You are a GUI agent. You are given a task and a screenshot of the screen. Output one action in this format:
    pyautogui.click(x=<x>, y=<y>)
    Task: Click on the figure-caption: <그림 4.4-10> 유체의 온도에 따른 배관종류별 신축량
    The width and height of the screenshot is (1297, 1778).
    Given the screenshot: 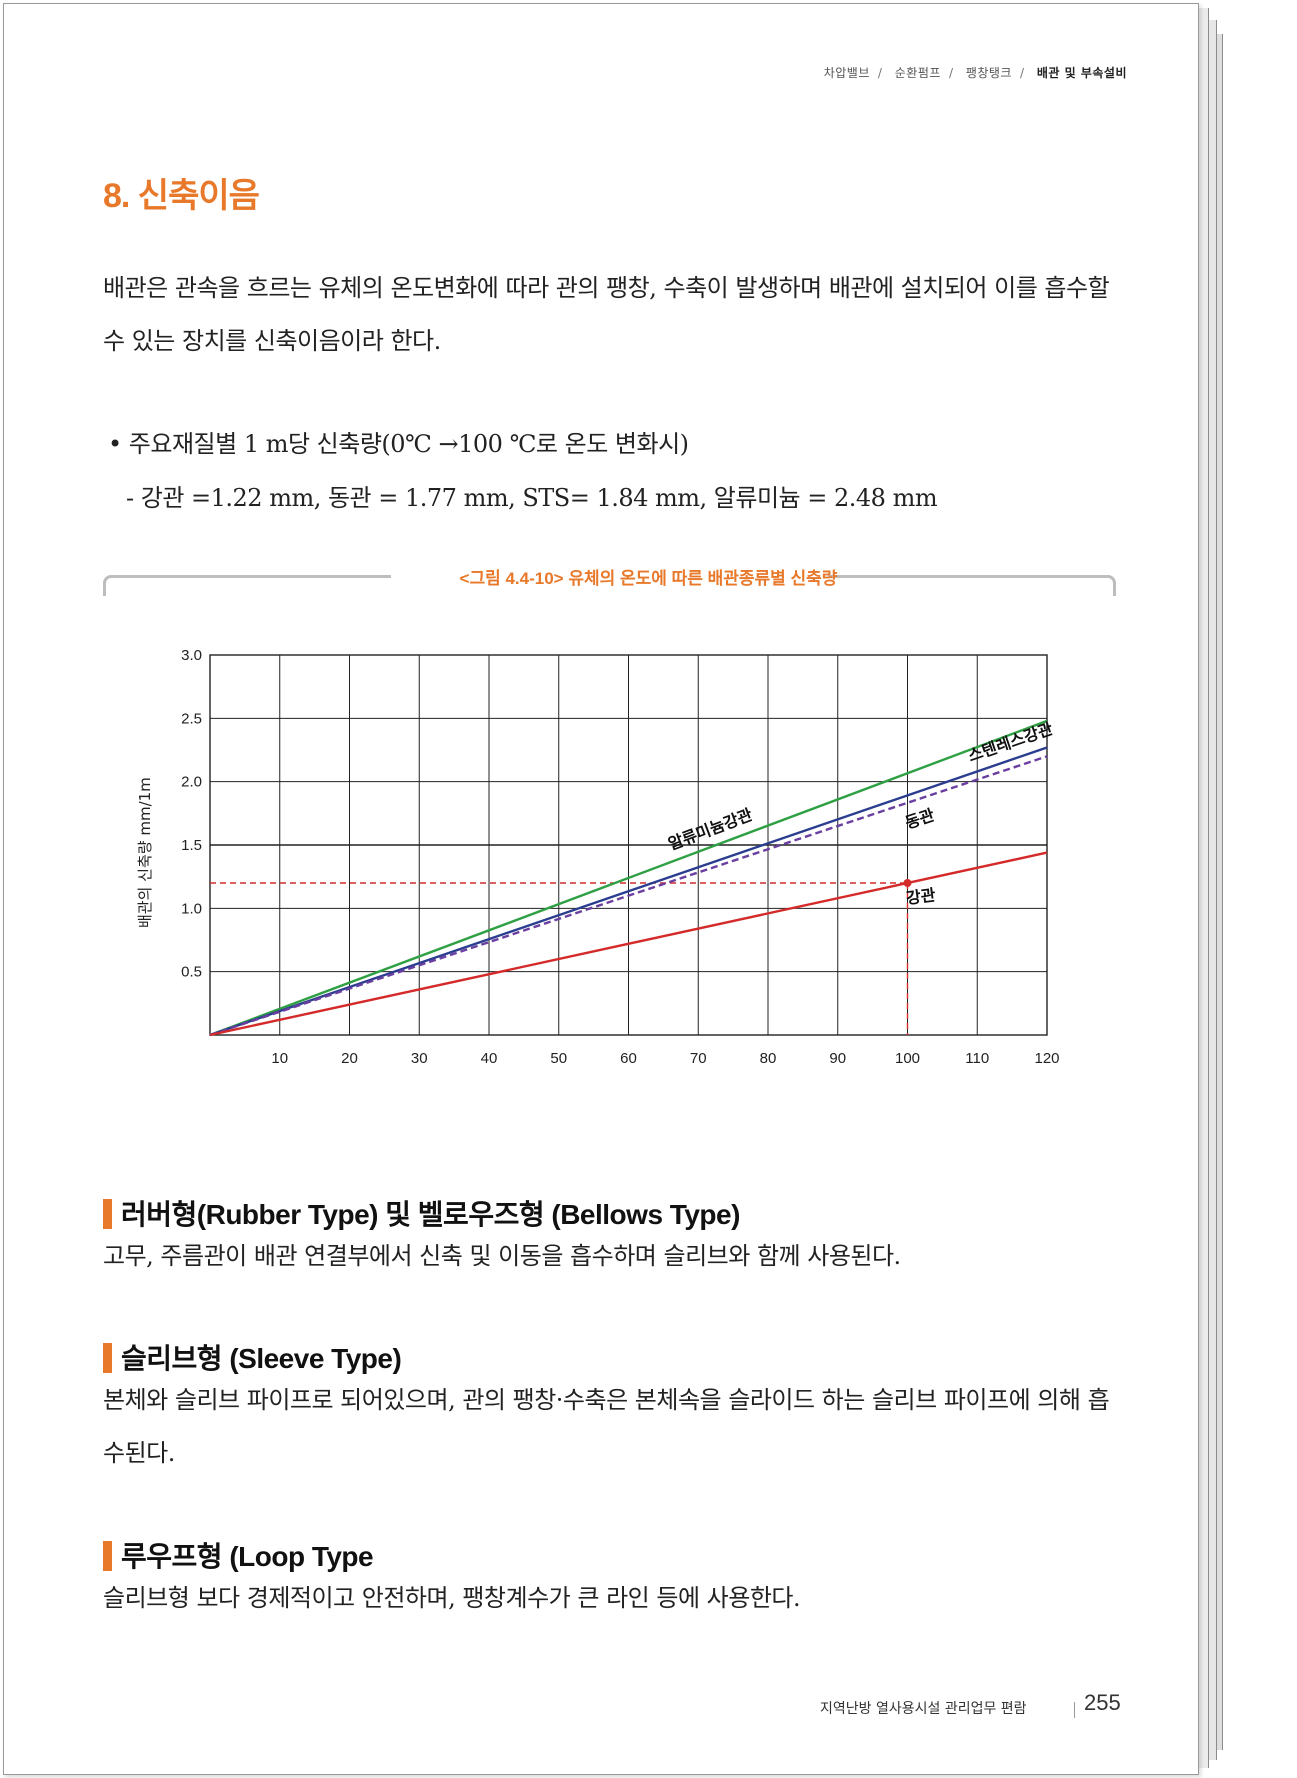 What is the action you would take?
    pyautogui.click(x=648, y=578)
    